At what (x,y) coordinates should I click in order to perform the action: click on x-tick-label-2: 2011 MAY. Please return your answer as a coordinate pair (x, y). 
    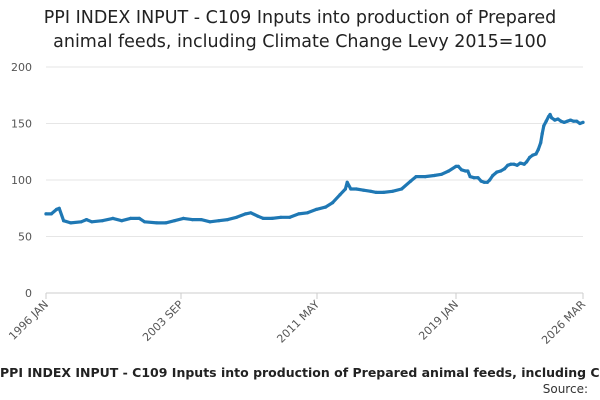
    Looking at the image, I should click on (298, 322).